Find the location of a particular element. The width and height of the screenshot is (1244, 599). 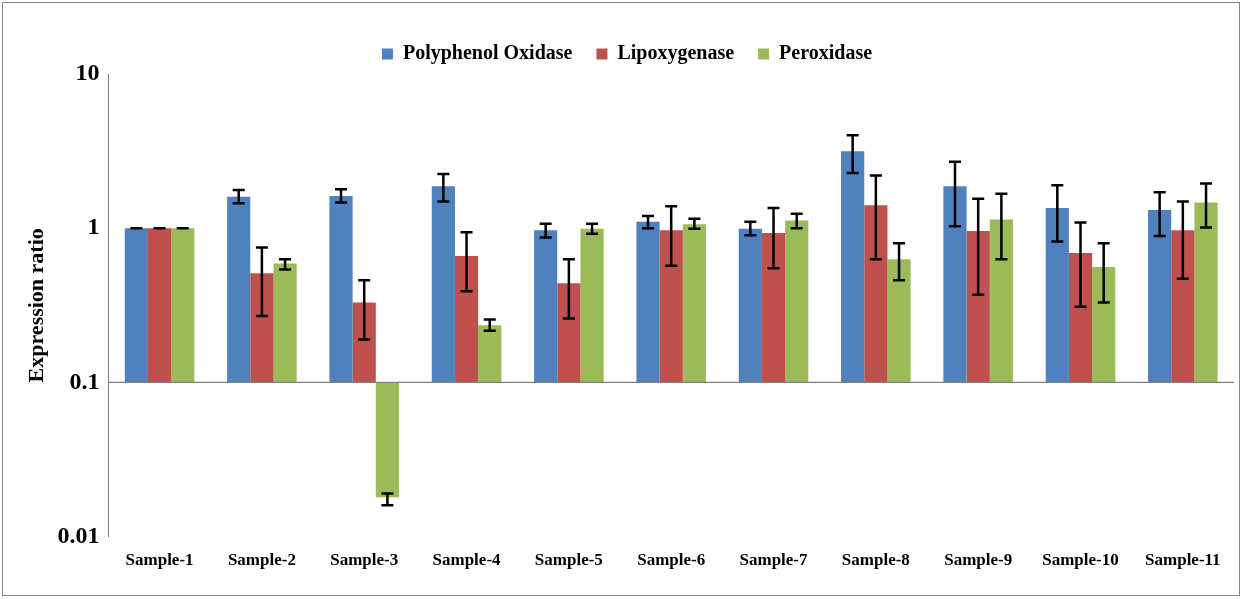

y-tick-label: 0.1 is located at coordinates (84, 380).